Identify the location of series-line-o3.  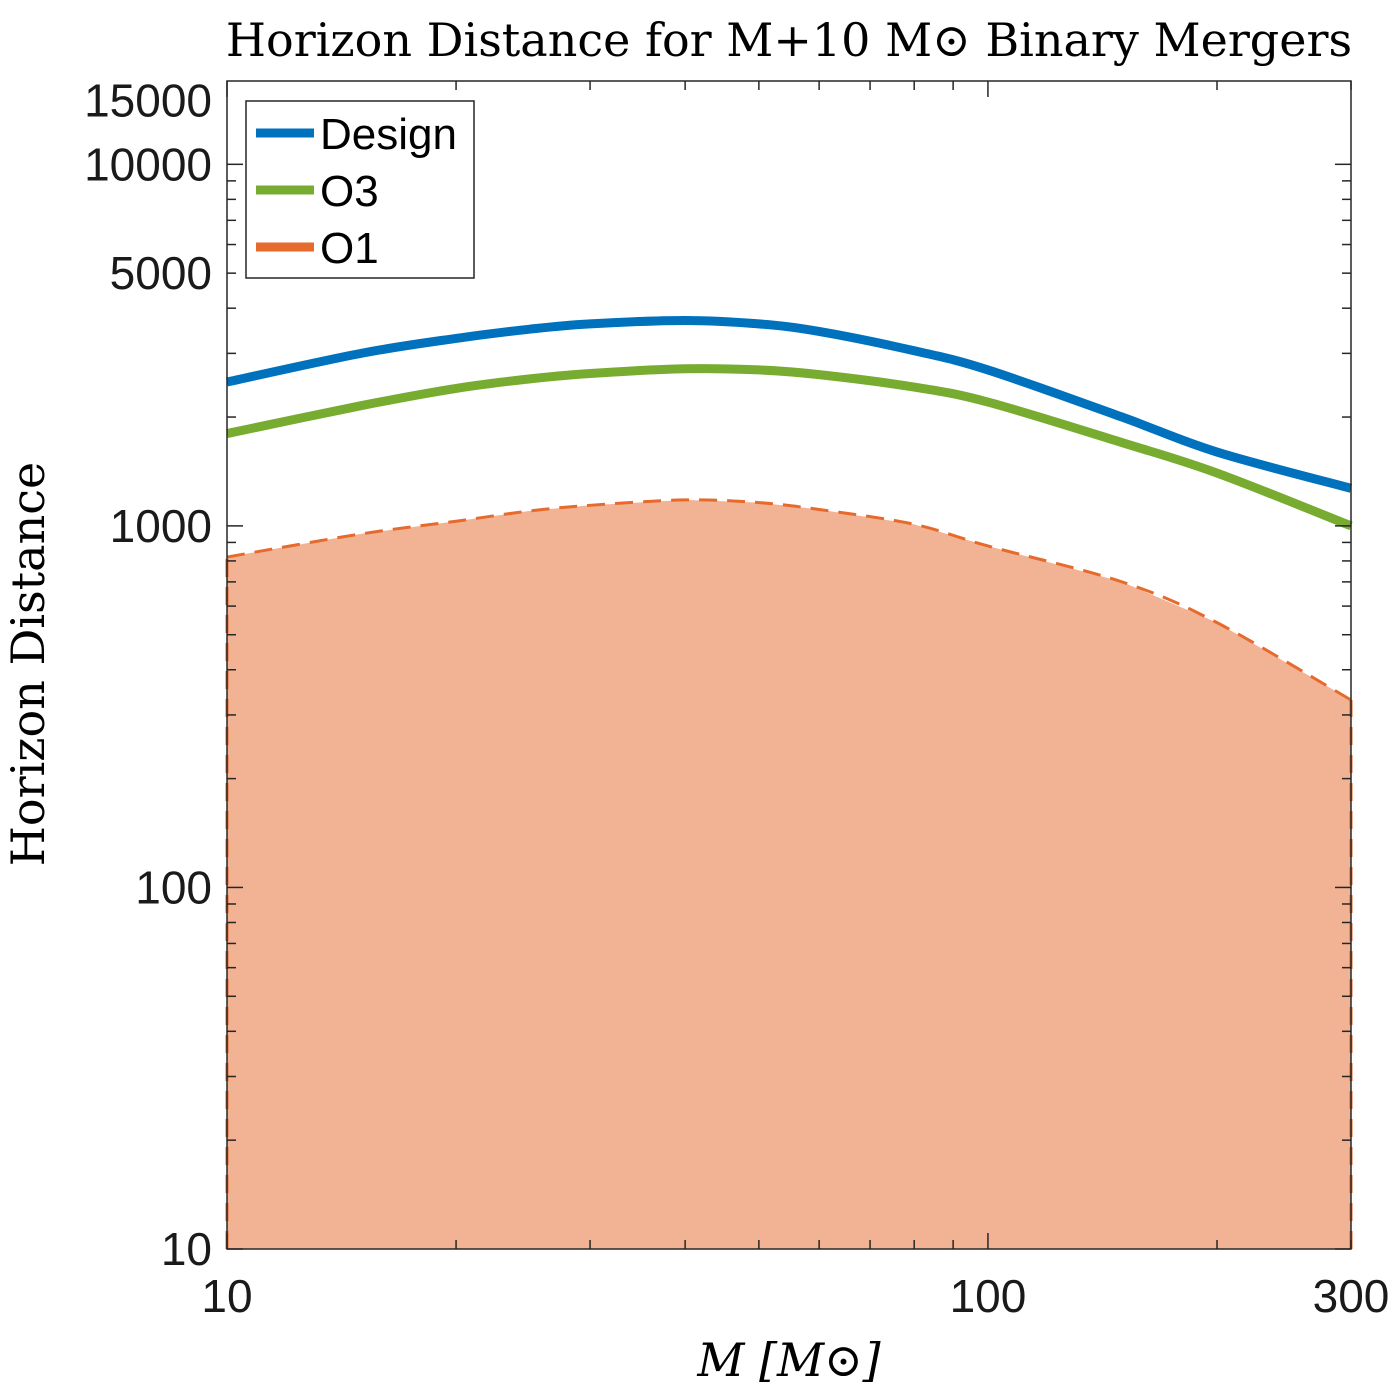
(789, 447).